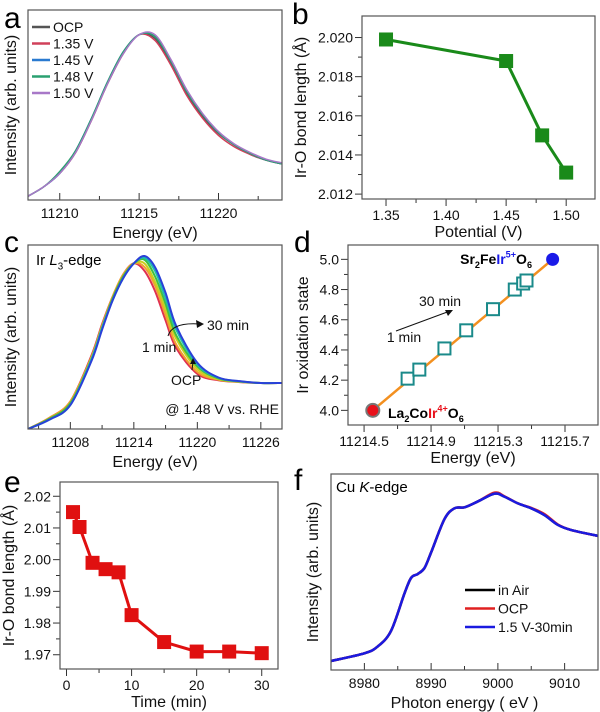 This screenshot has height=712, width=600. What do you see at coordinates (564, 683) in the screenshot?
I see `x-tick-label: 9010` at bounding box center [564, 683].